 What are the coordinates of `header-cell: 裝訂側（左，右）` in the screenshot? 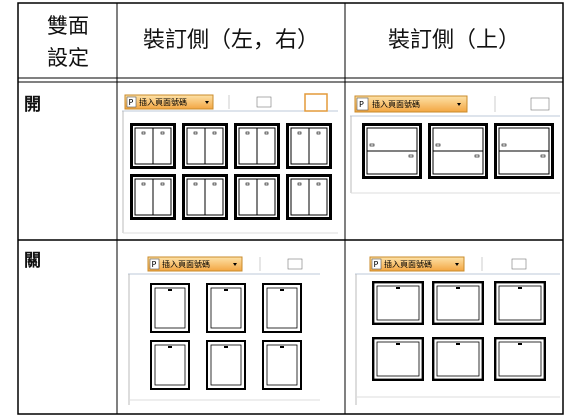 It's located at (230, 40).